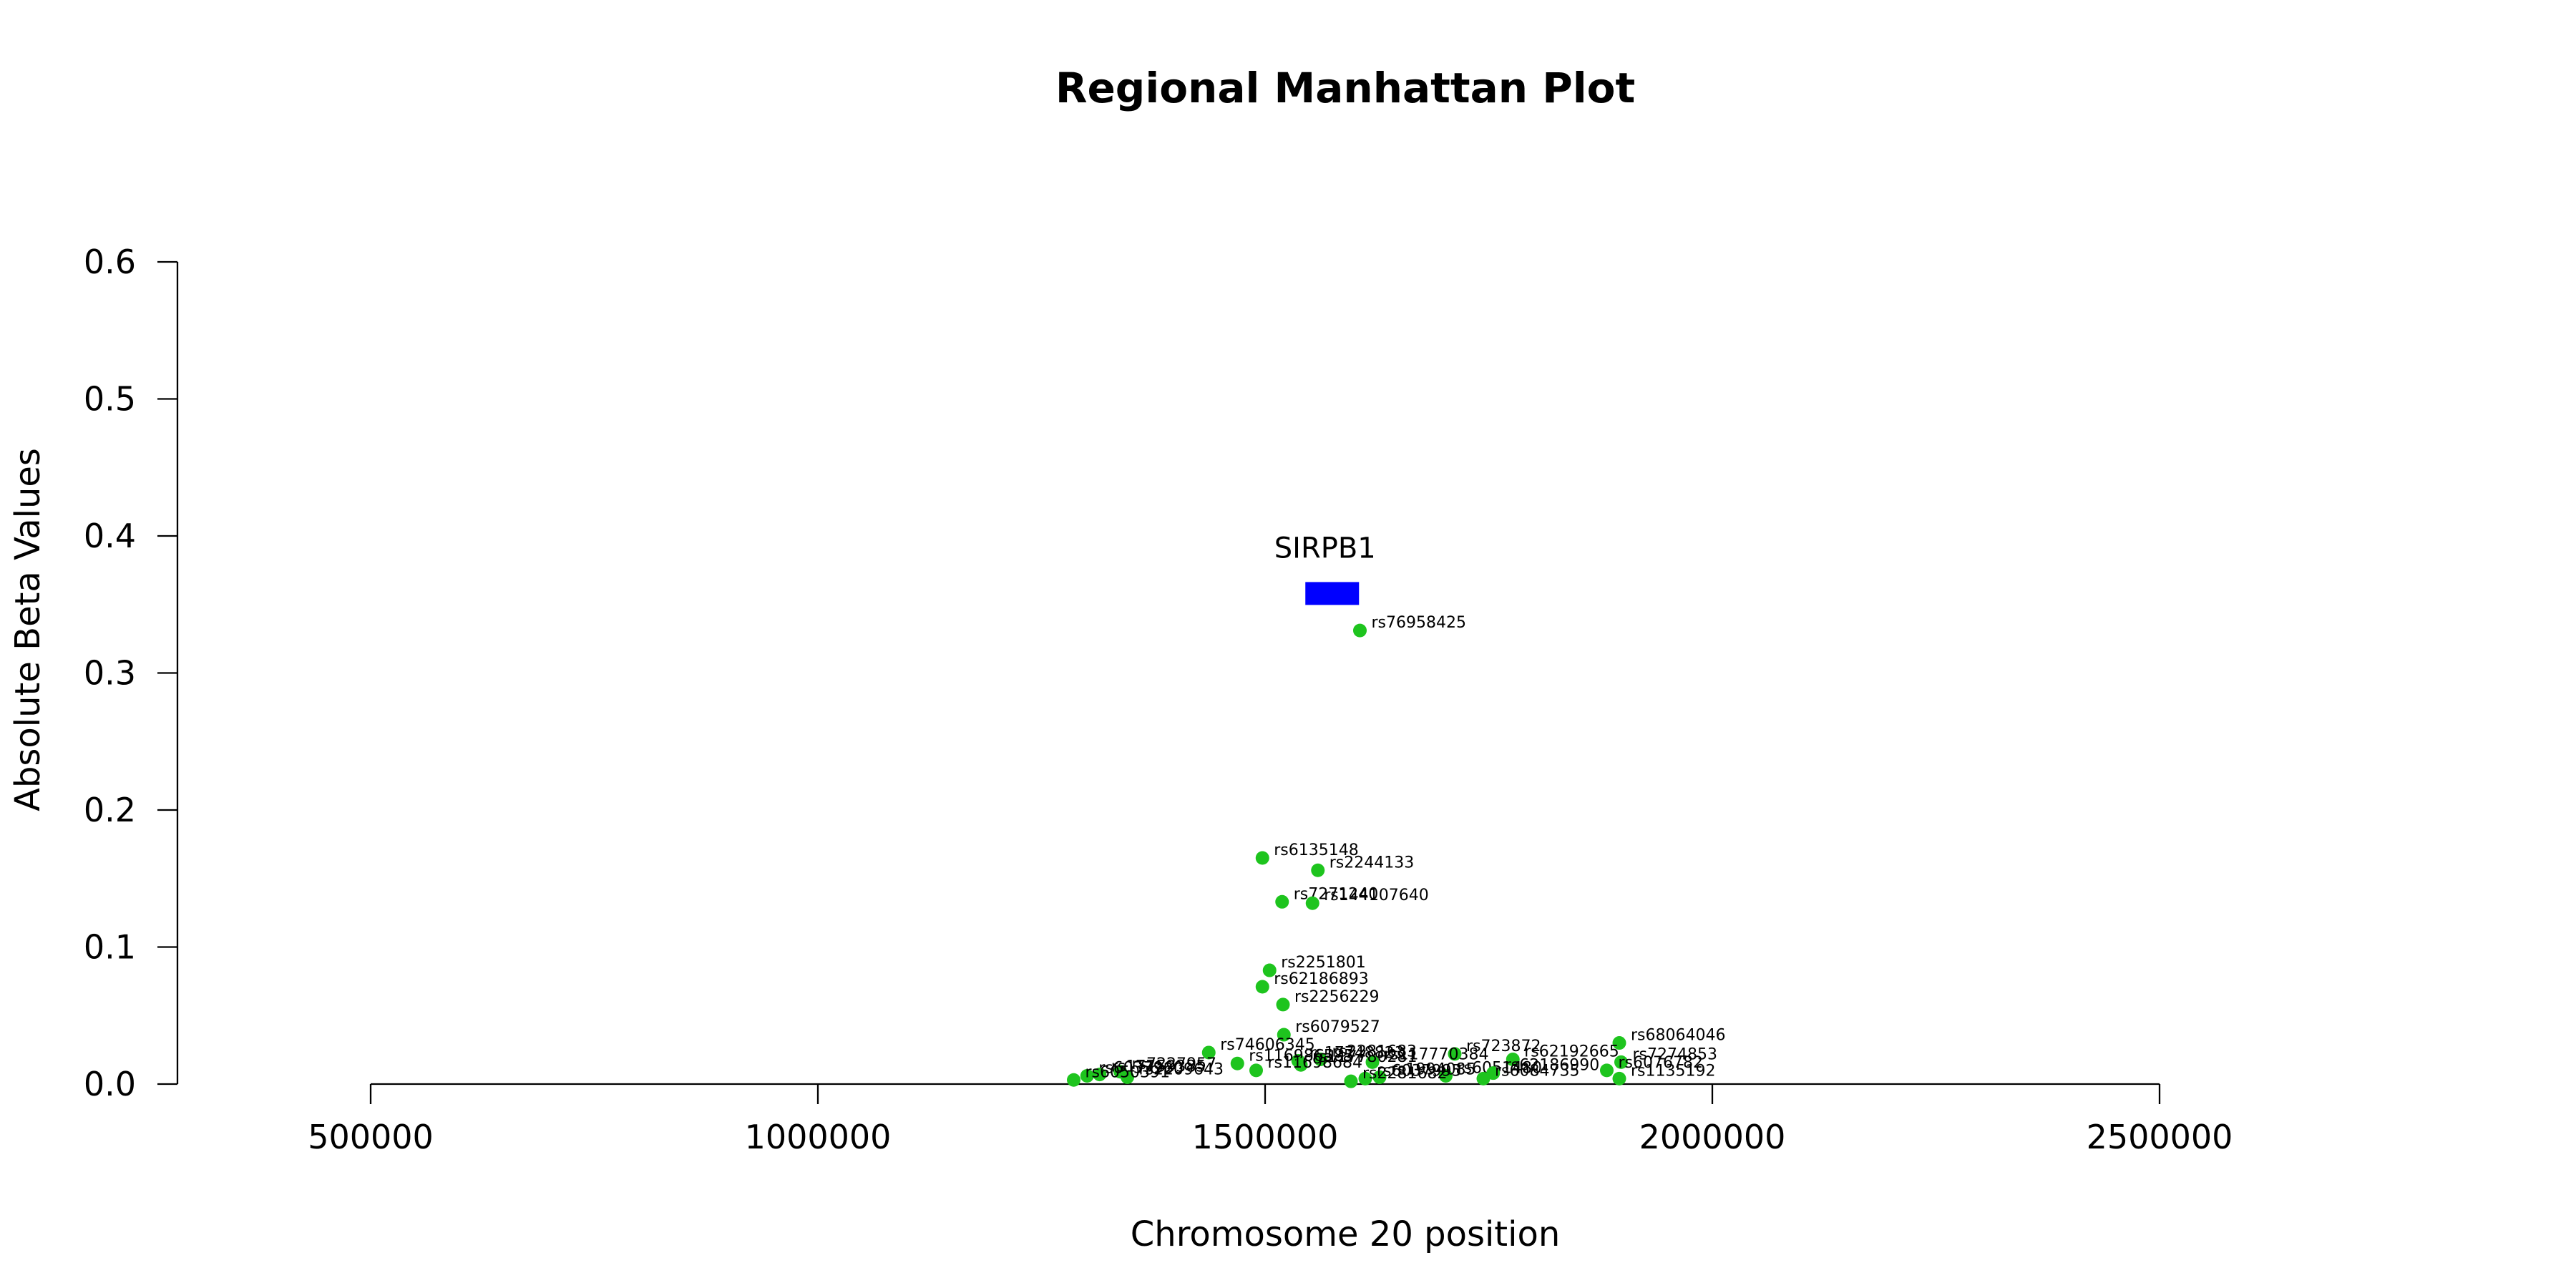 The width and height of the screenshot is (2576, 1288). What do you see at coordinates (1267, 1045) in the screenshot?
I see `snp-label: rs74606345` at bounding box center [1267, 1045].